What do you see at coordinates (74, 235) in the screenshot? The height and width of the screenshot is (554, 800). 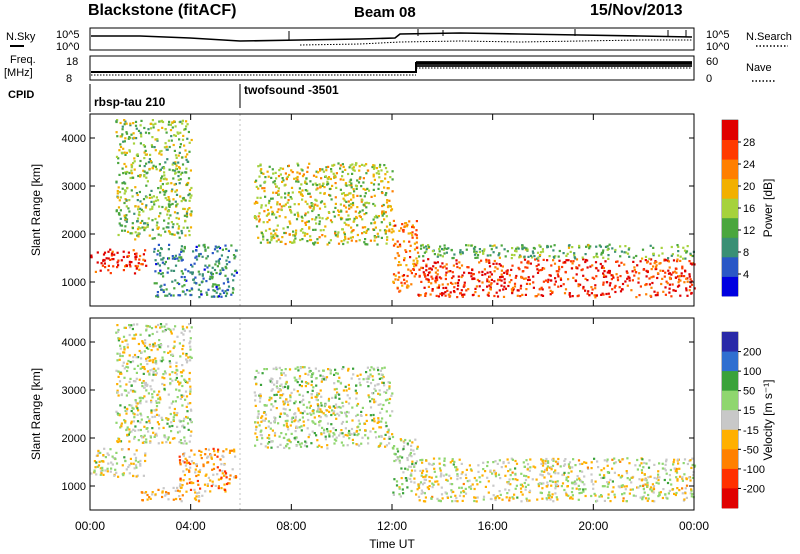 I see `power-ytick-label: 2000` at bounding box center [74, 235].